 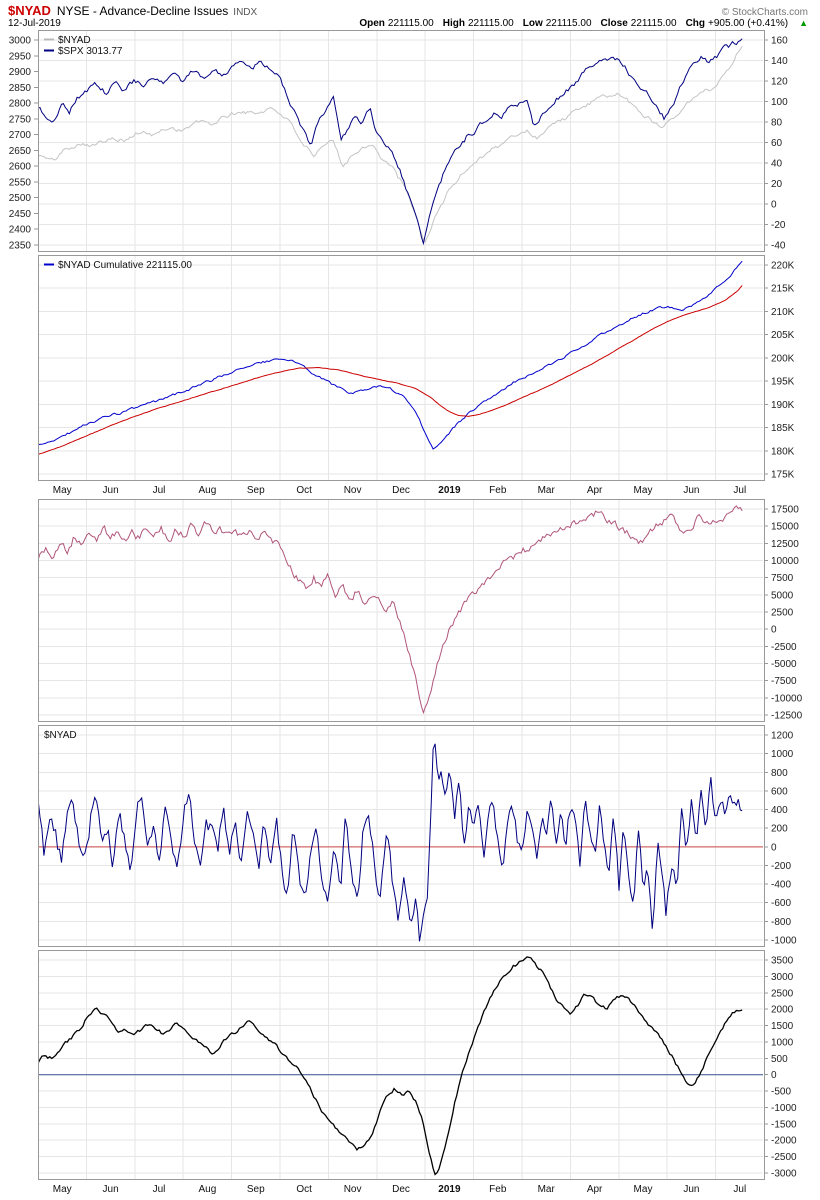 What do you see at coordinates (20, 72) in the screenshot?
I see `svg-text: 2900` at bounding box center [20, 72].